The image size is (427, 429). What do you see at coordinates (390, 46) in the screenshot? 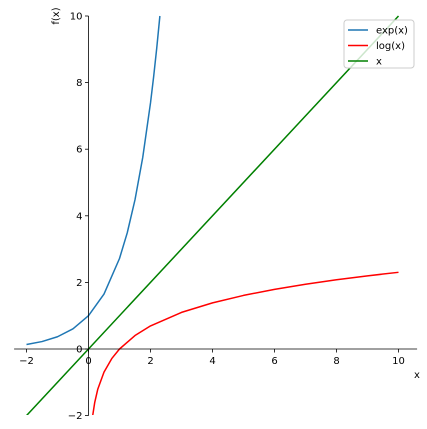
I see `legend-label: log(x)` at bounding box center [390, 46].